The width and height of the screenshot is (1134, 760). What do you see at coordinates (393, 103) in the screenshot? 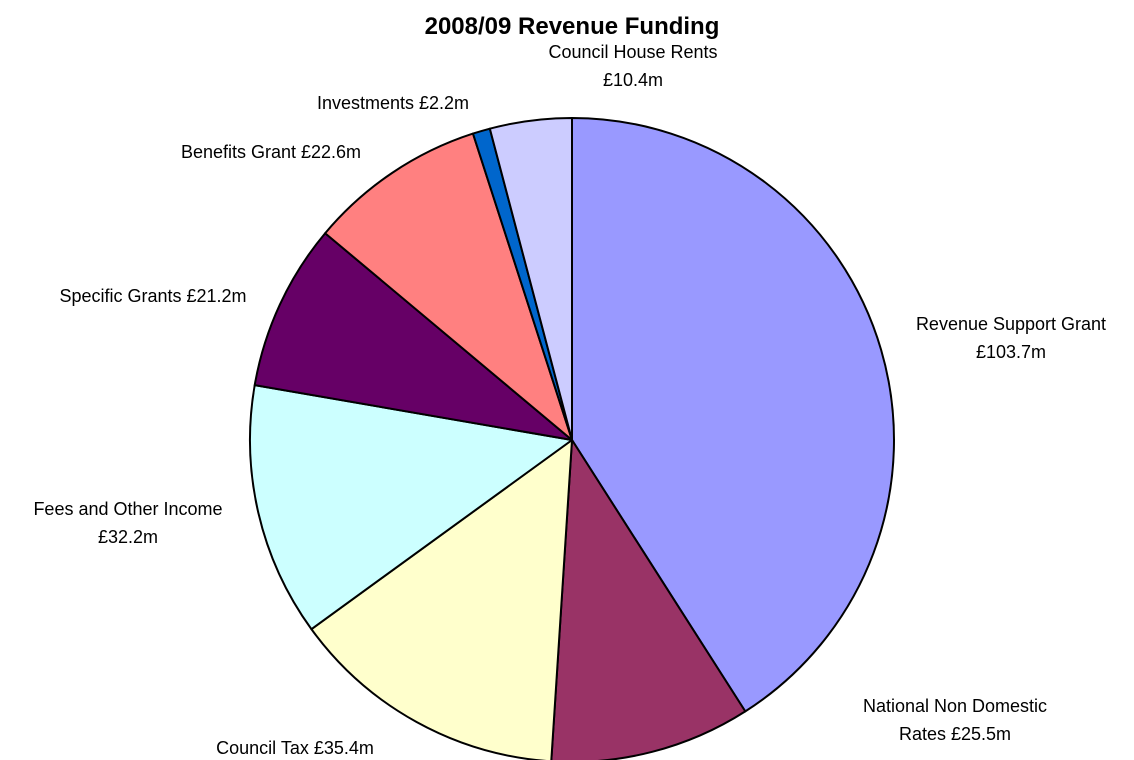
I see `slice-label-investments: Investments £2.2m` at bounding box center [393, 103].